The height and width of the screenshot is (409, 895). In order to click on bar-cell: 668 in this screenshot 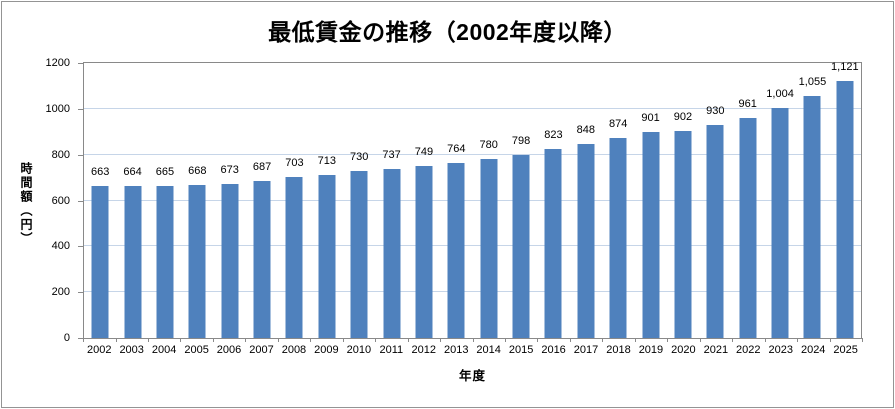, I will do `click(197, 200)`.